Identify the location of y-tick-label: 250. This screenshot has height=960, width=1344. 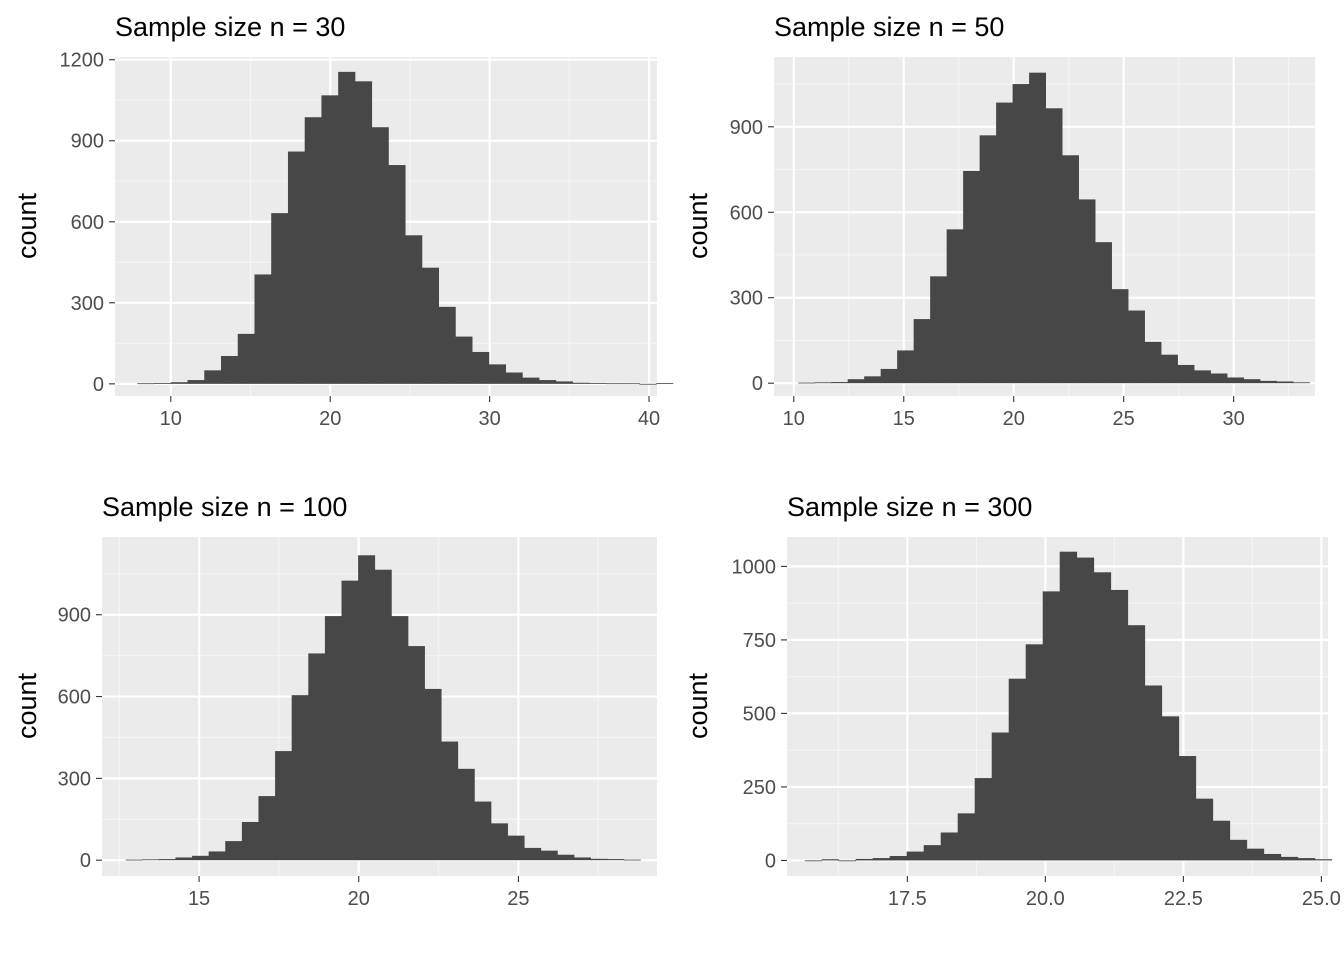
(759, 788).